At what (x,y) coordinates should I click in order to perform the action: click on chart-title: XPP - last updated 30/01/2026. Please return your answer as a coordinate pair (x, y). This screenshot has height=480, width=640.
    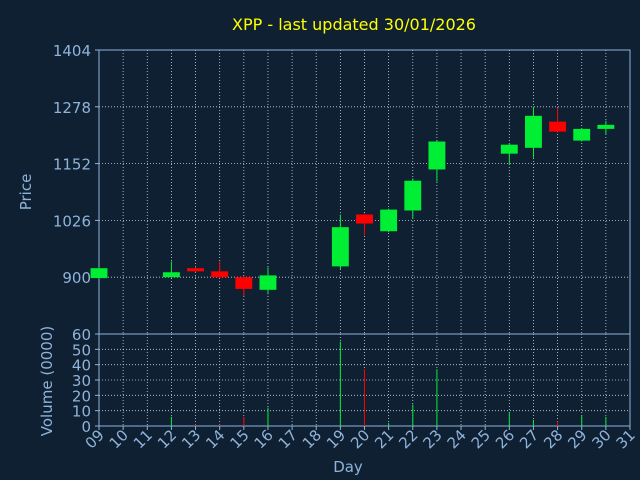
    Looking at the image, I should click on (354, 24).